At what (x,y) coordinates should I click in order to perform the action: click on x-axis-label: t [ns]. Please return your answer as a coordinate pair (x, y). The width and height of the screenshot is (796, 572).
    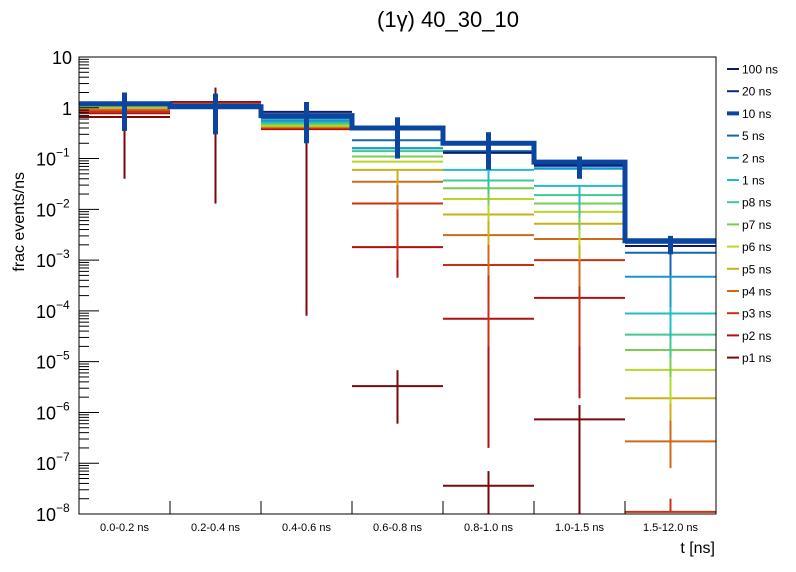
    Looking at the image, I should click on (697, 548).